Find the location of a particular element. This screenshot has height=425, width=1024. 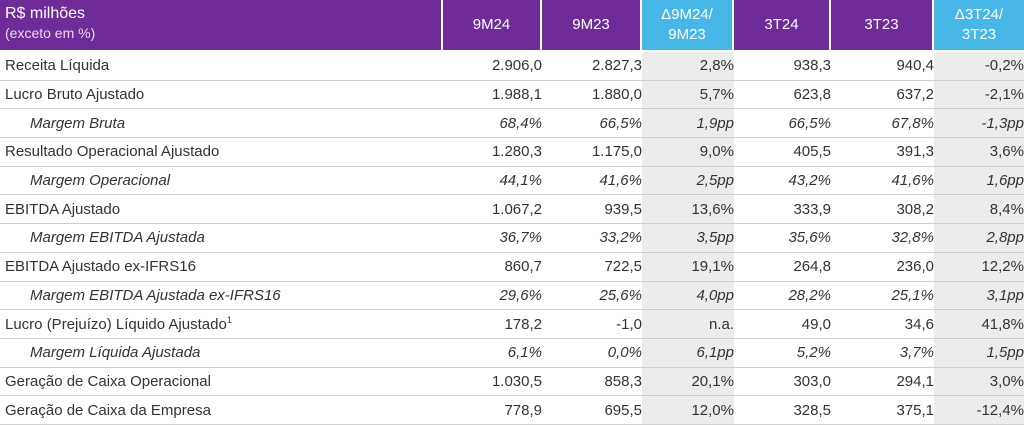

col-header-3t24: 3T24 is located at coordinates (782, 26).